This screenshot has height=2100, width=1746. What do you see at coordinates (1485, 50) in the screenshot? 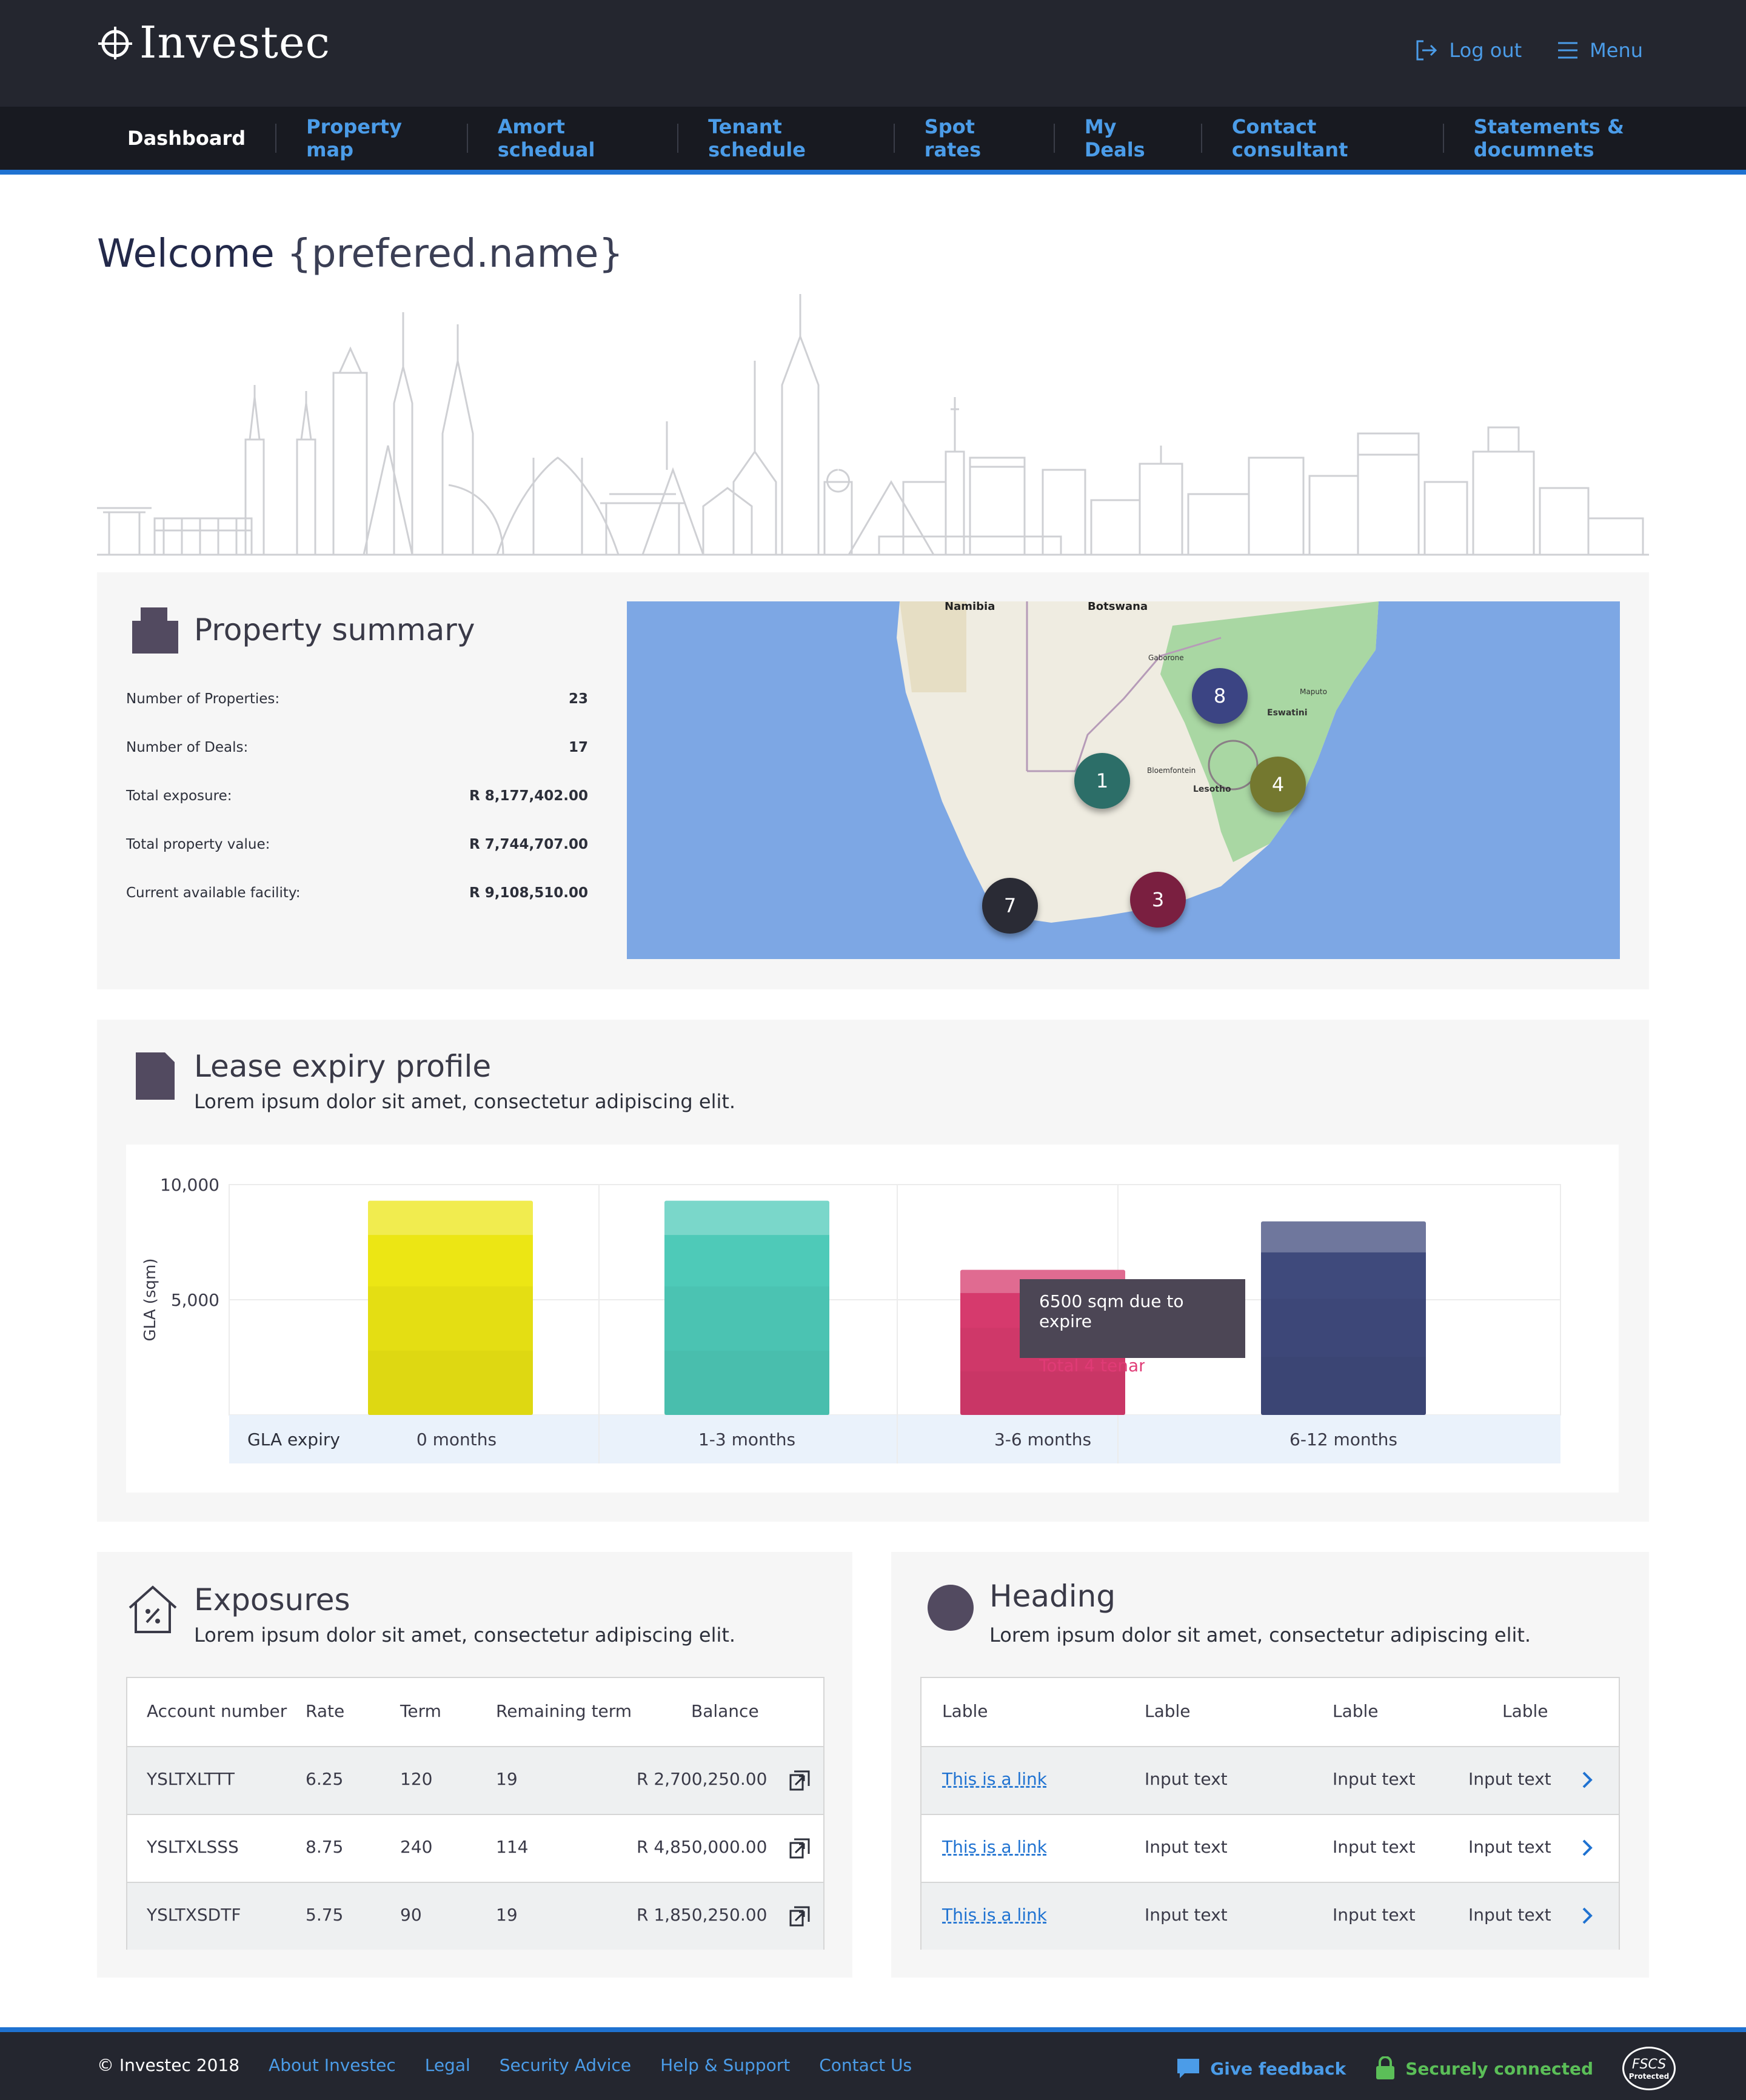
I see `logout-label: Log out` at bounding box center [1485, 50].